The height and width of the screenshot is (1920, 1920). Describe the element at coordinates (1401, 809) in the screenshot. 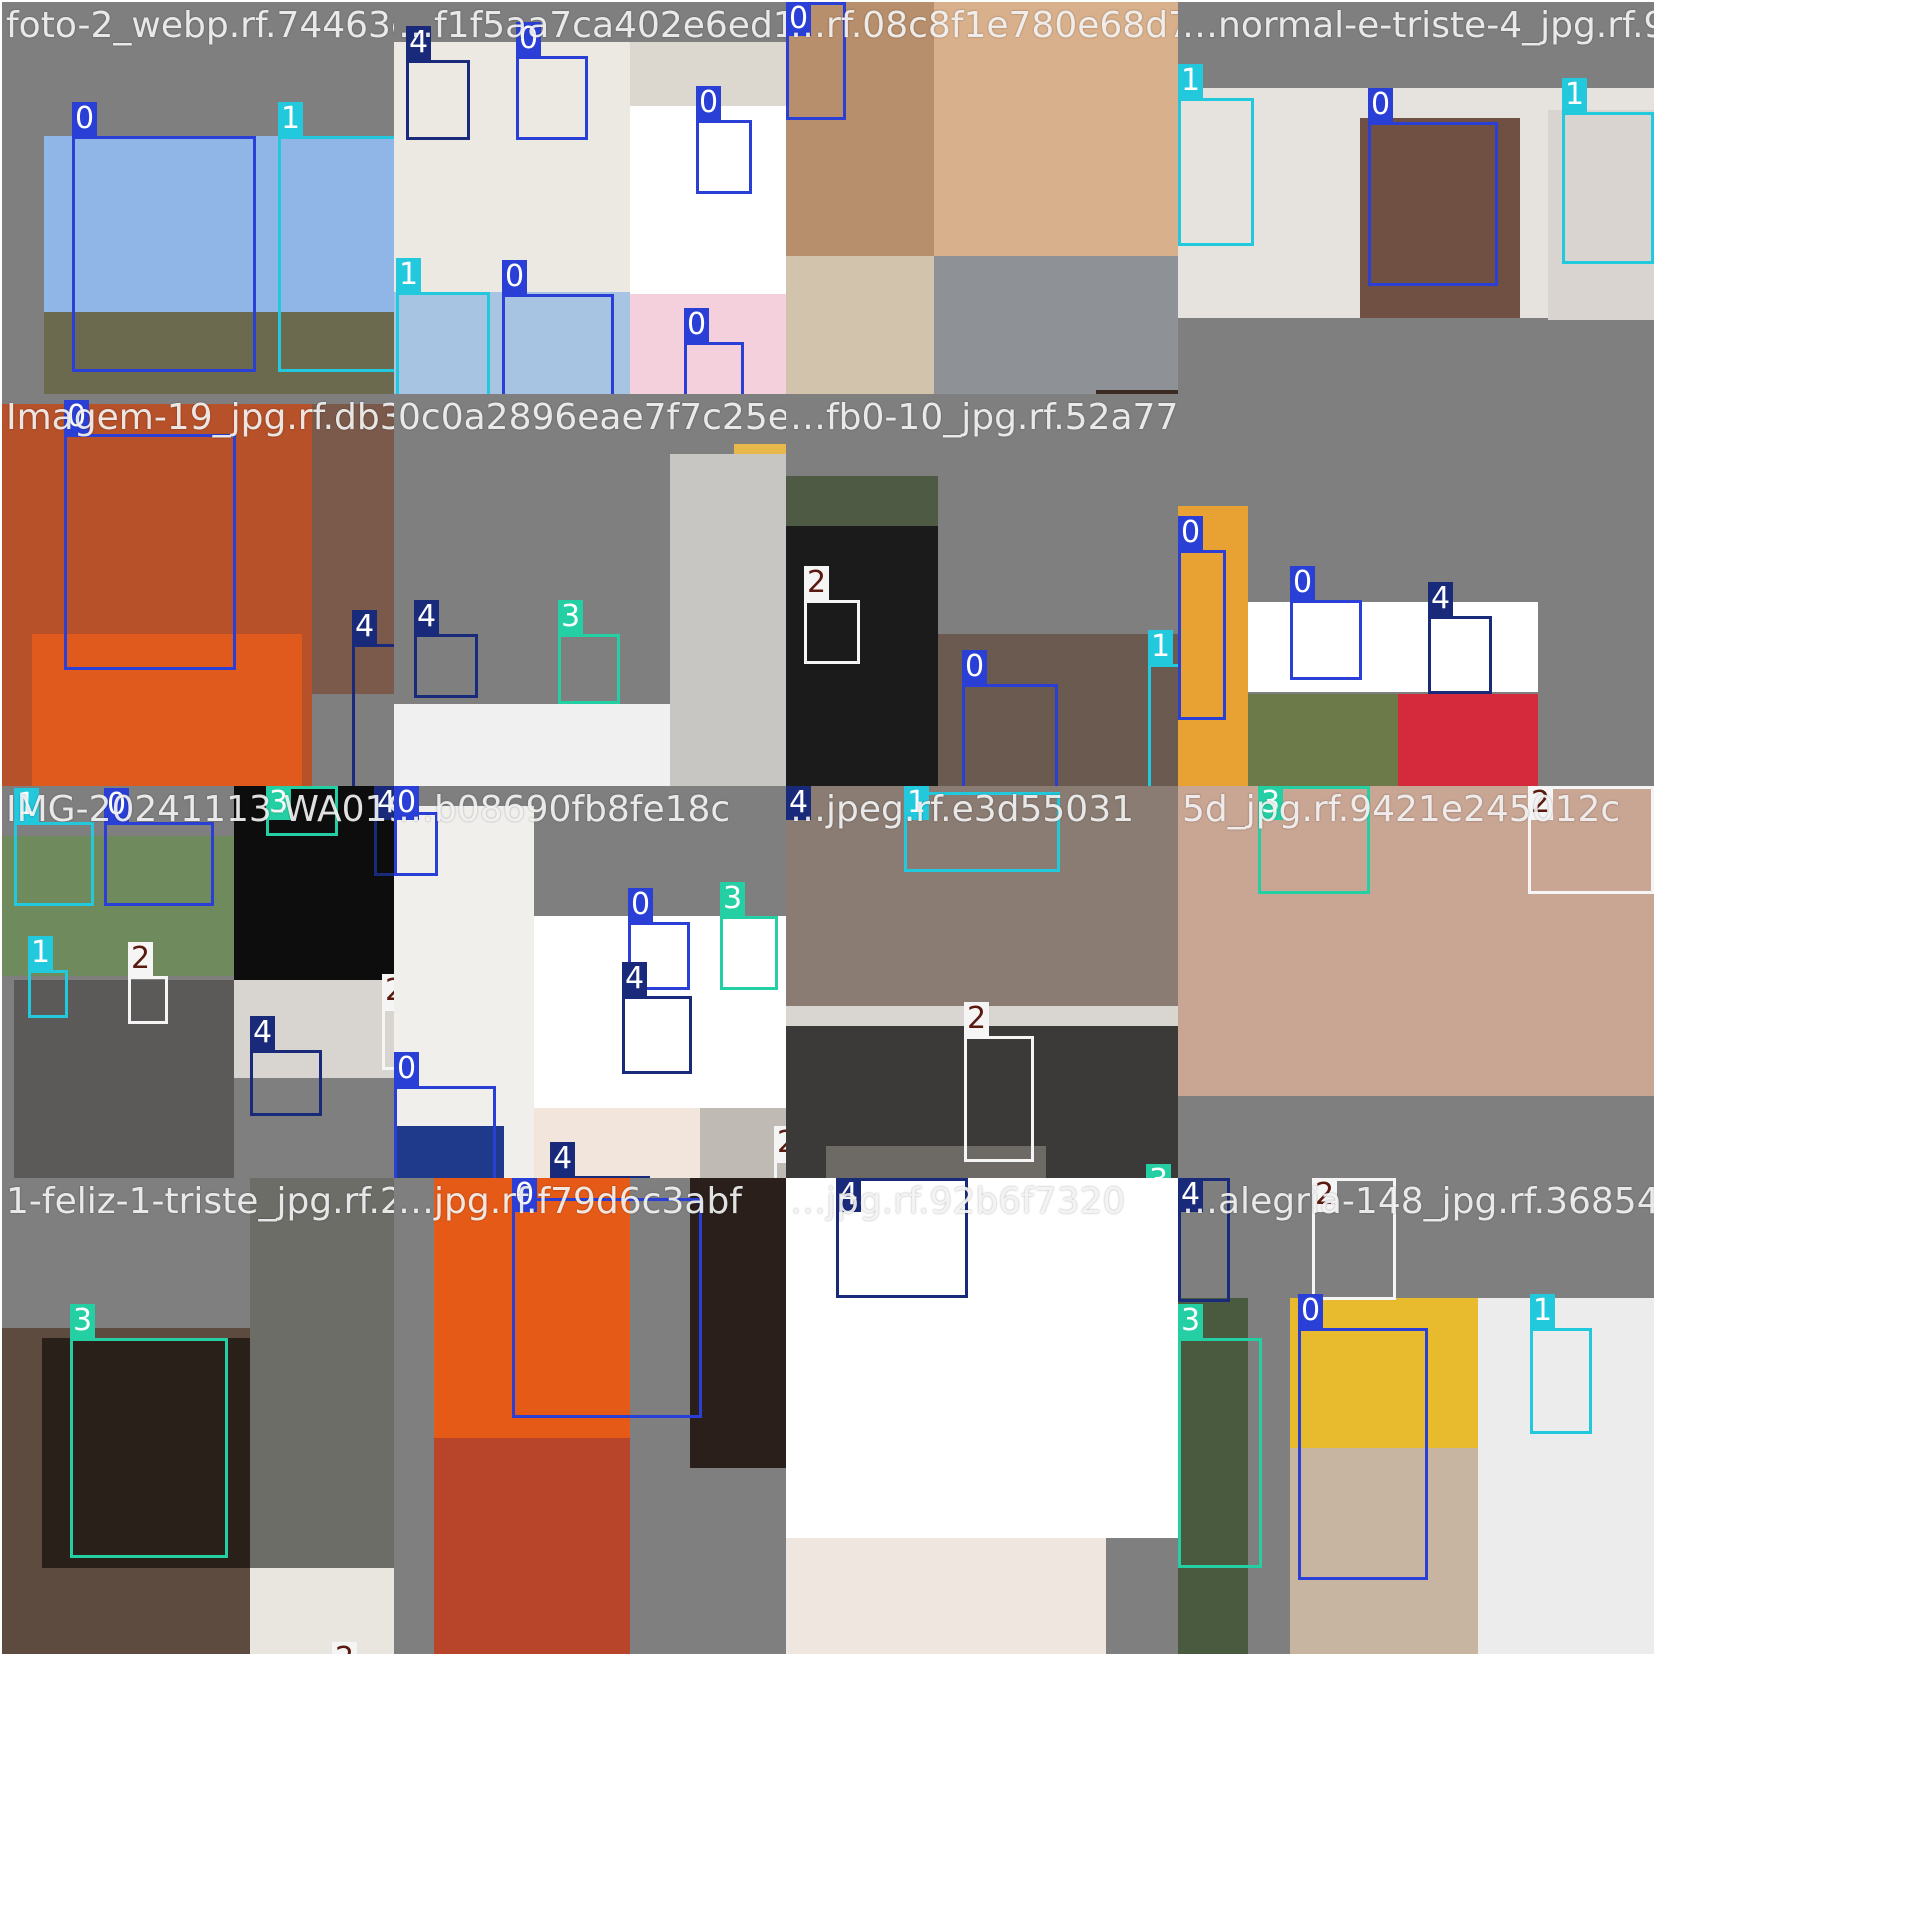

I see `tile-filename: 5d_jpg.rf.9421e245012c` at that location.